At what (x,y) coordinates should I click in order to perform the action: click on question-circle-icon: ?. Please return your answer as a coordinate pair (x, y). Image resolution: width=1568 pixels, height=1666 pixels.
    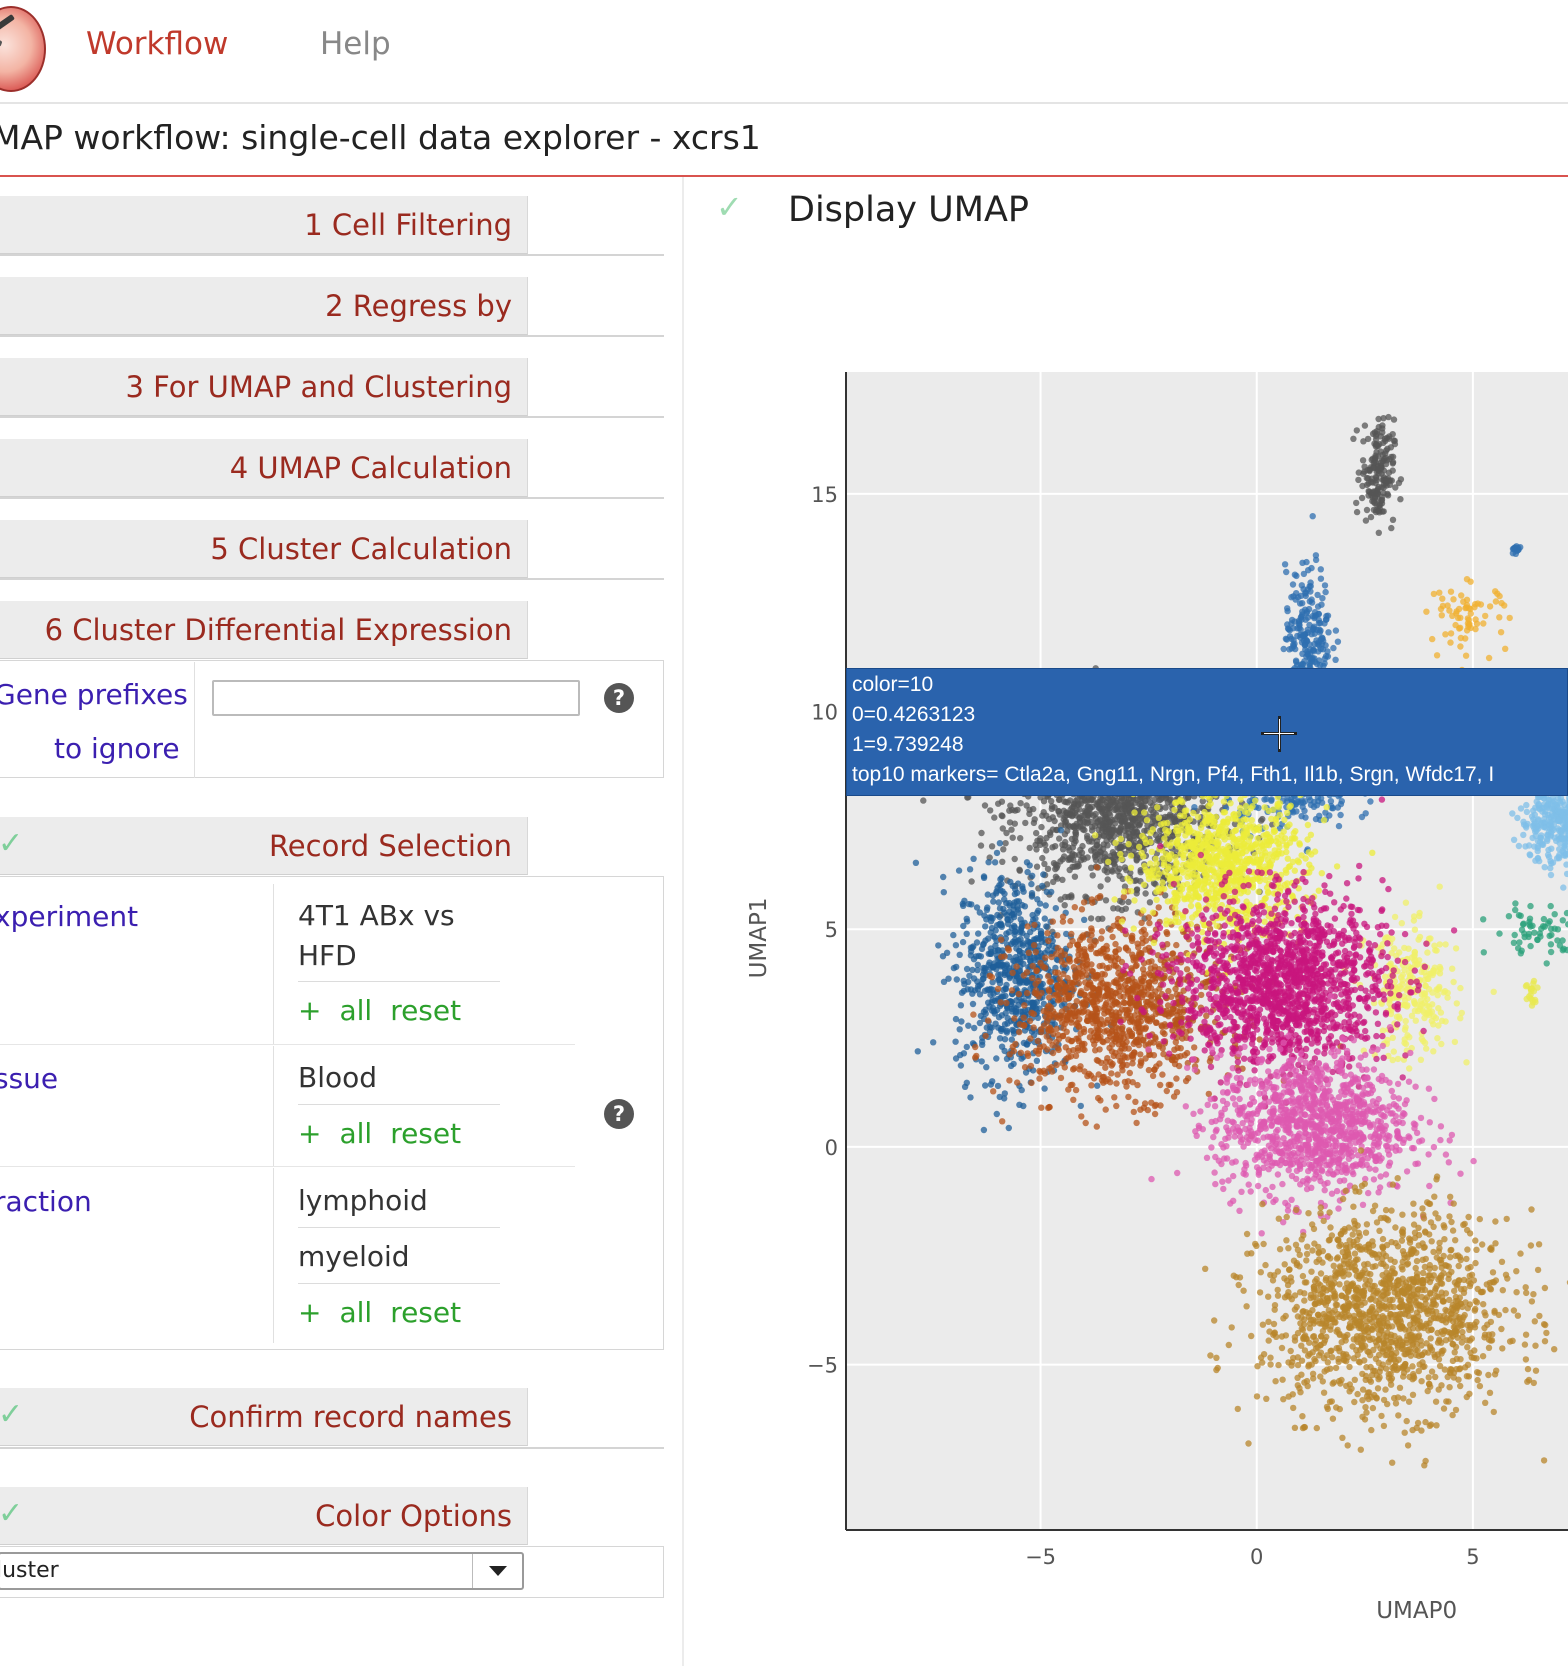
    Looking at the image, I should click on (619, 698).